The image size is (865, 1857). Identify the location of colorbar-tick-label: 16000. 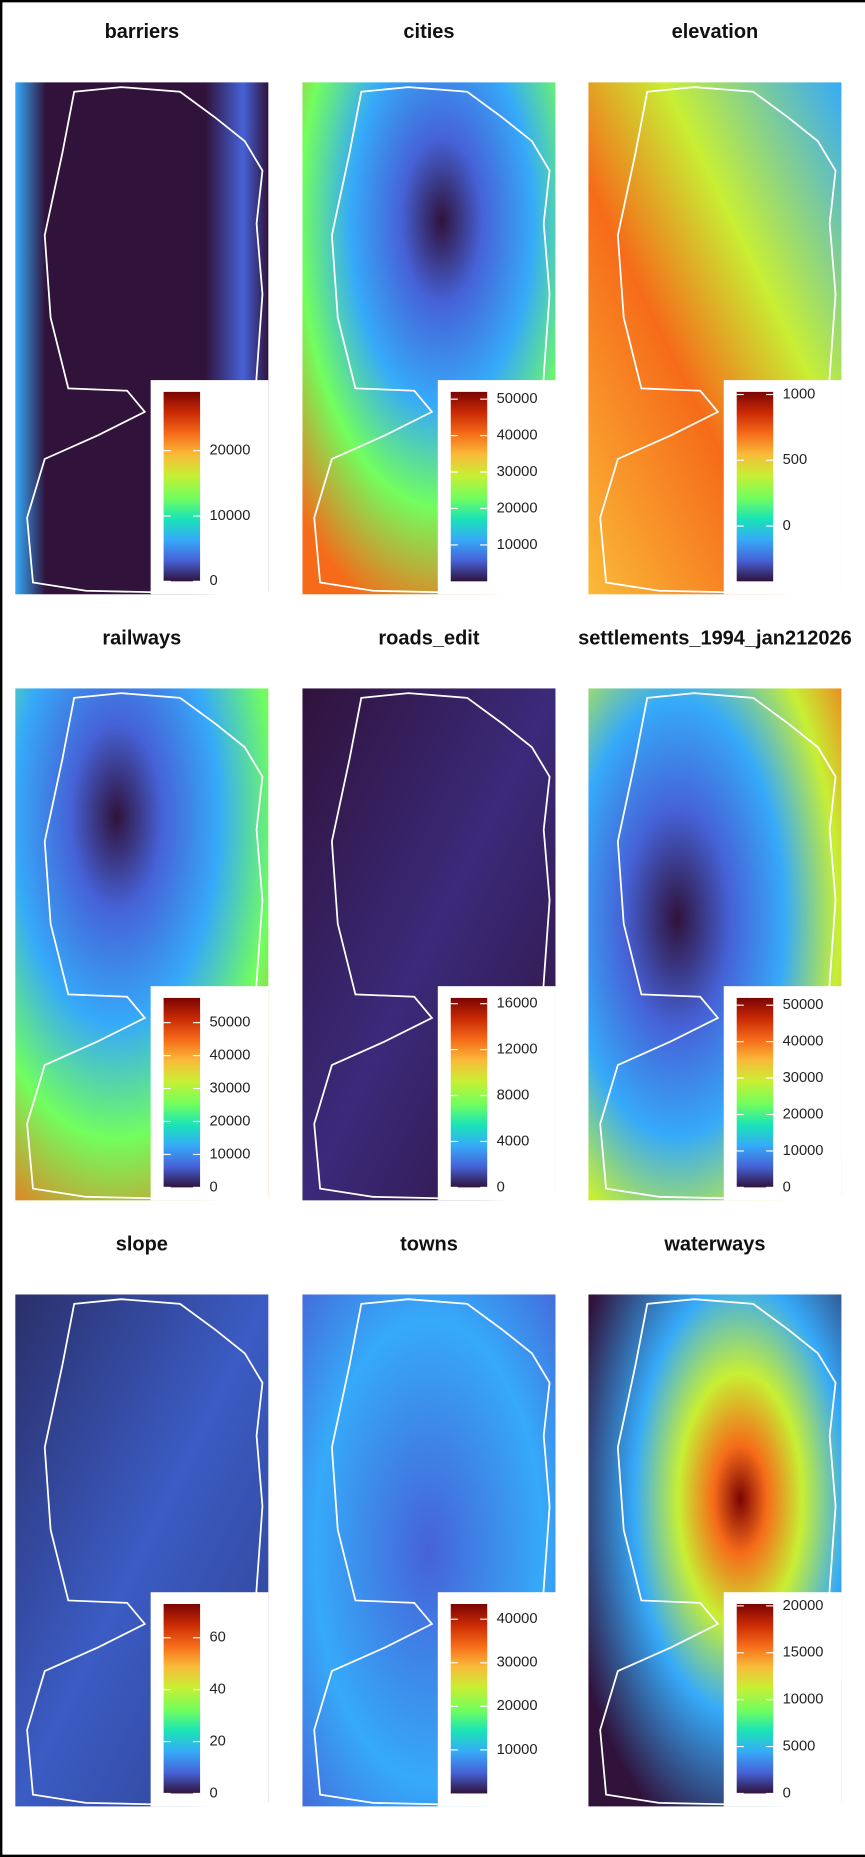
(517, 1004).